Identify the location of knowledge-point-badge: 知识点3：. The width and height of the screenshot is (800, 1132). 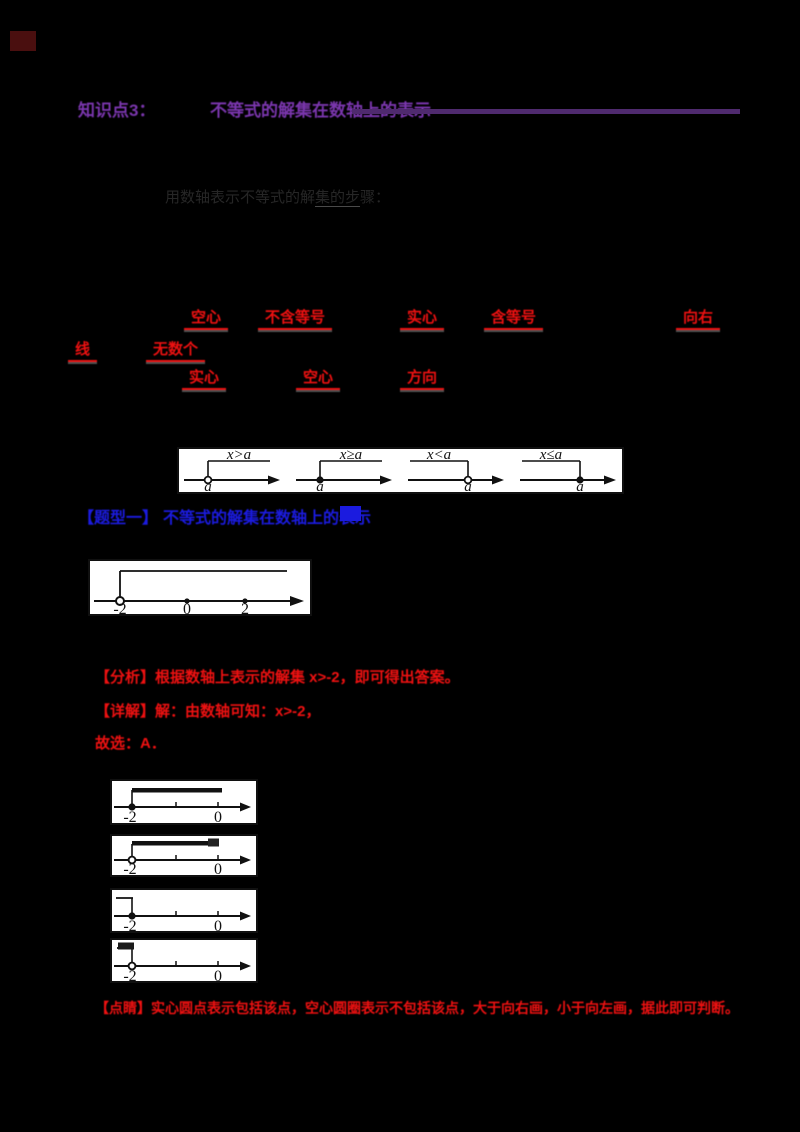
(117, 110).